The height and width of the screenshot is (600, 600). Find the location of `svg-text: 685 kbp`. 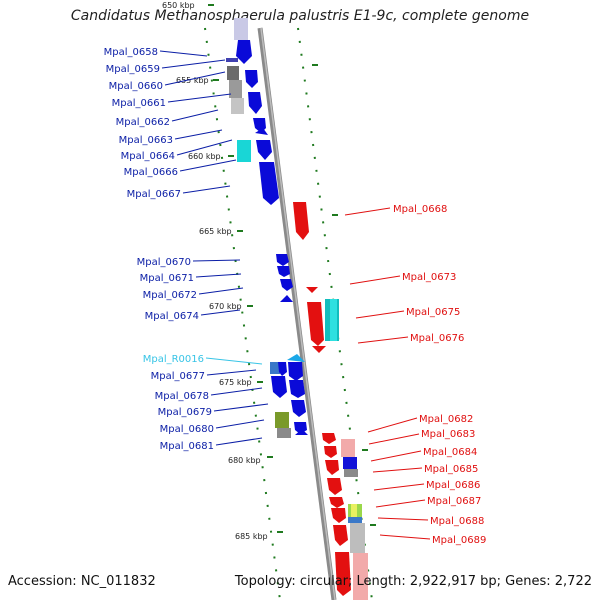

svg-text: 685 kbp is located at coordinates (251, 536).